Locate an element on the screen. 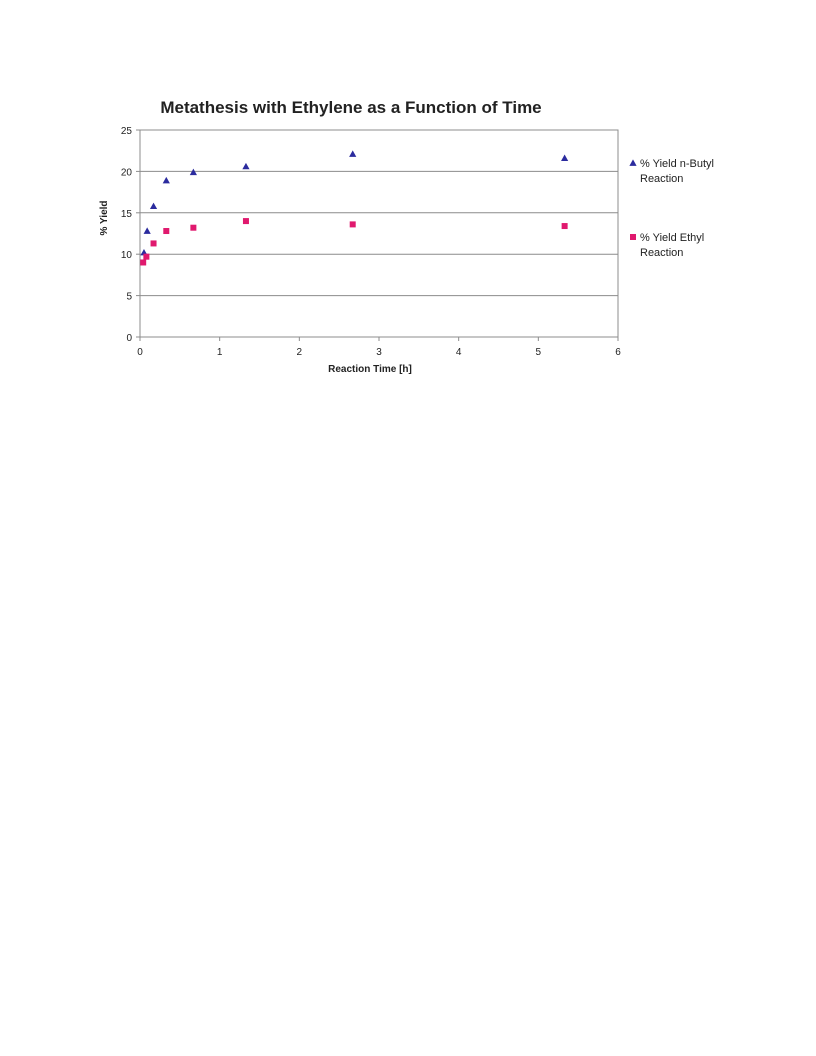 This screenshot has width=816, height=1056. x-tick-label: 1 is located at coordinates (220, 352).